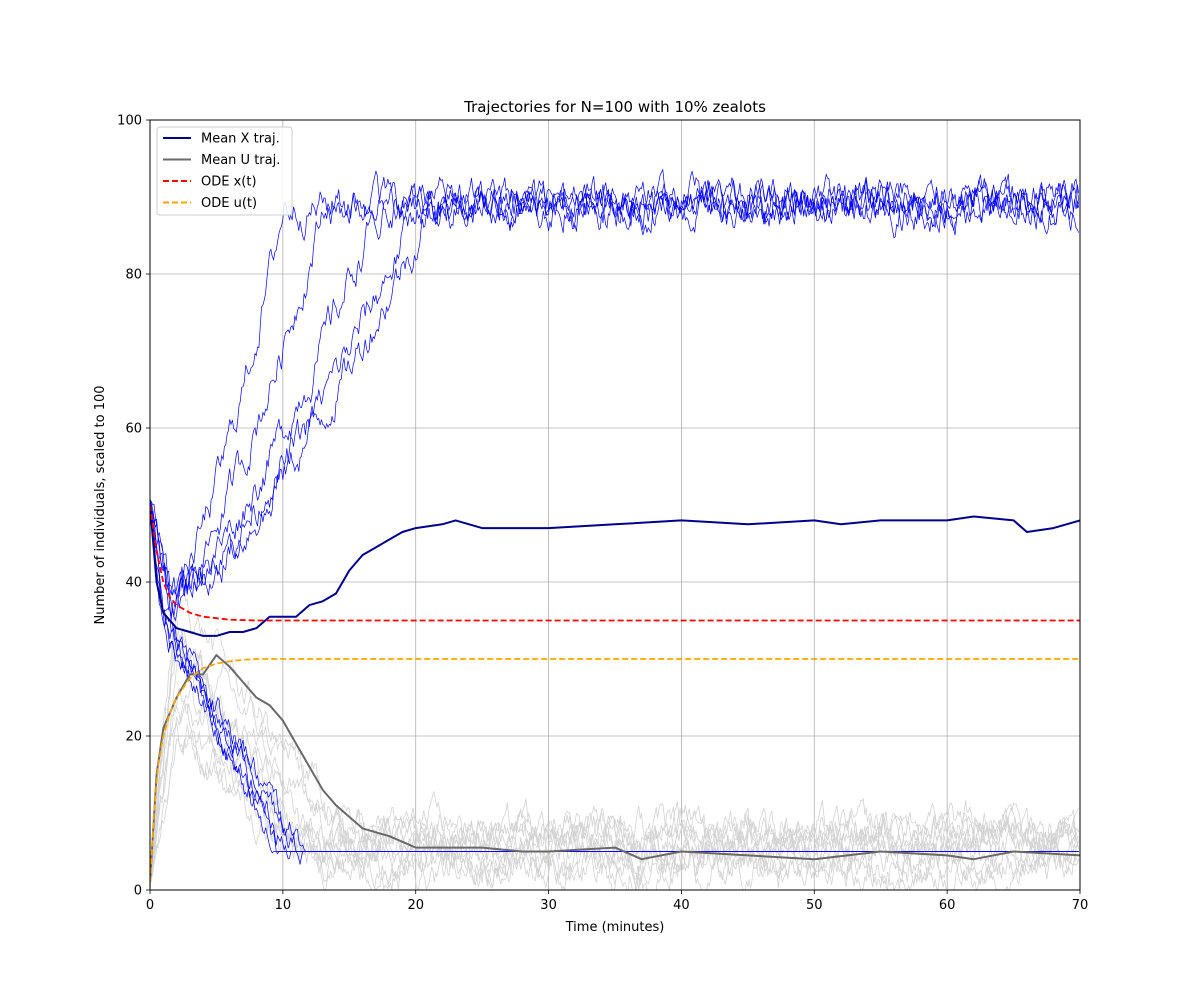 The image size is (1200, 1000). What do you see at coordinates (814, 905) in the screenshot?
I see `x-tick-label: 50` at bounding box center [814, 905].